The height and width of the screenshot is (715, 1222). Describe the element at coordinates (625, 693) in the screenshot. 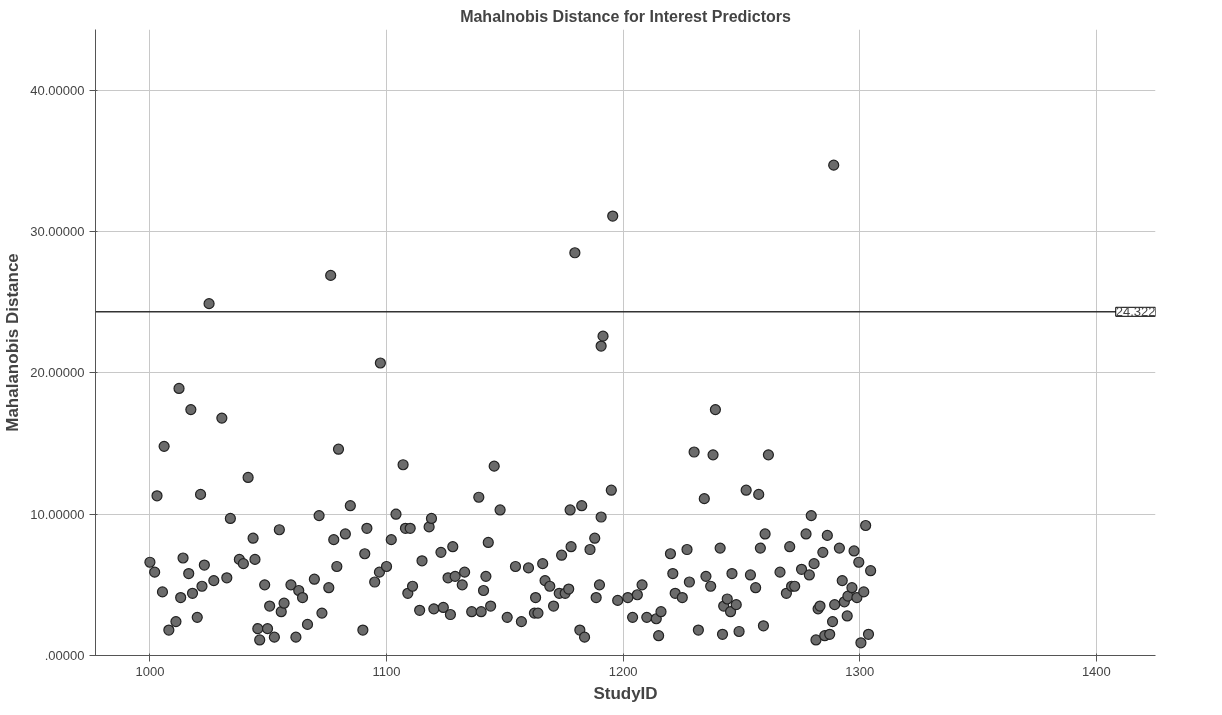

I see `x-axis-title: StudyID` at that location.